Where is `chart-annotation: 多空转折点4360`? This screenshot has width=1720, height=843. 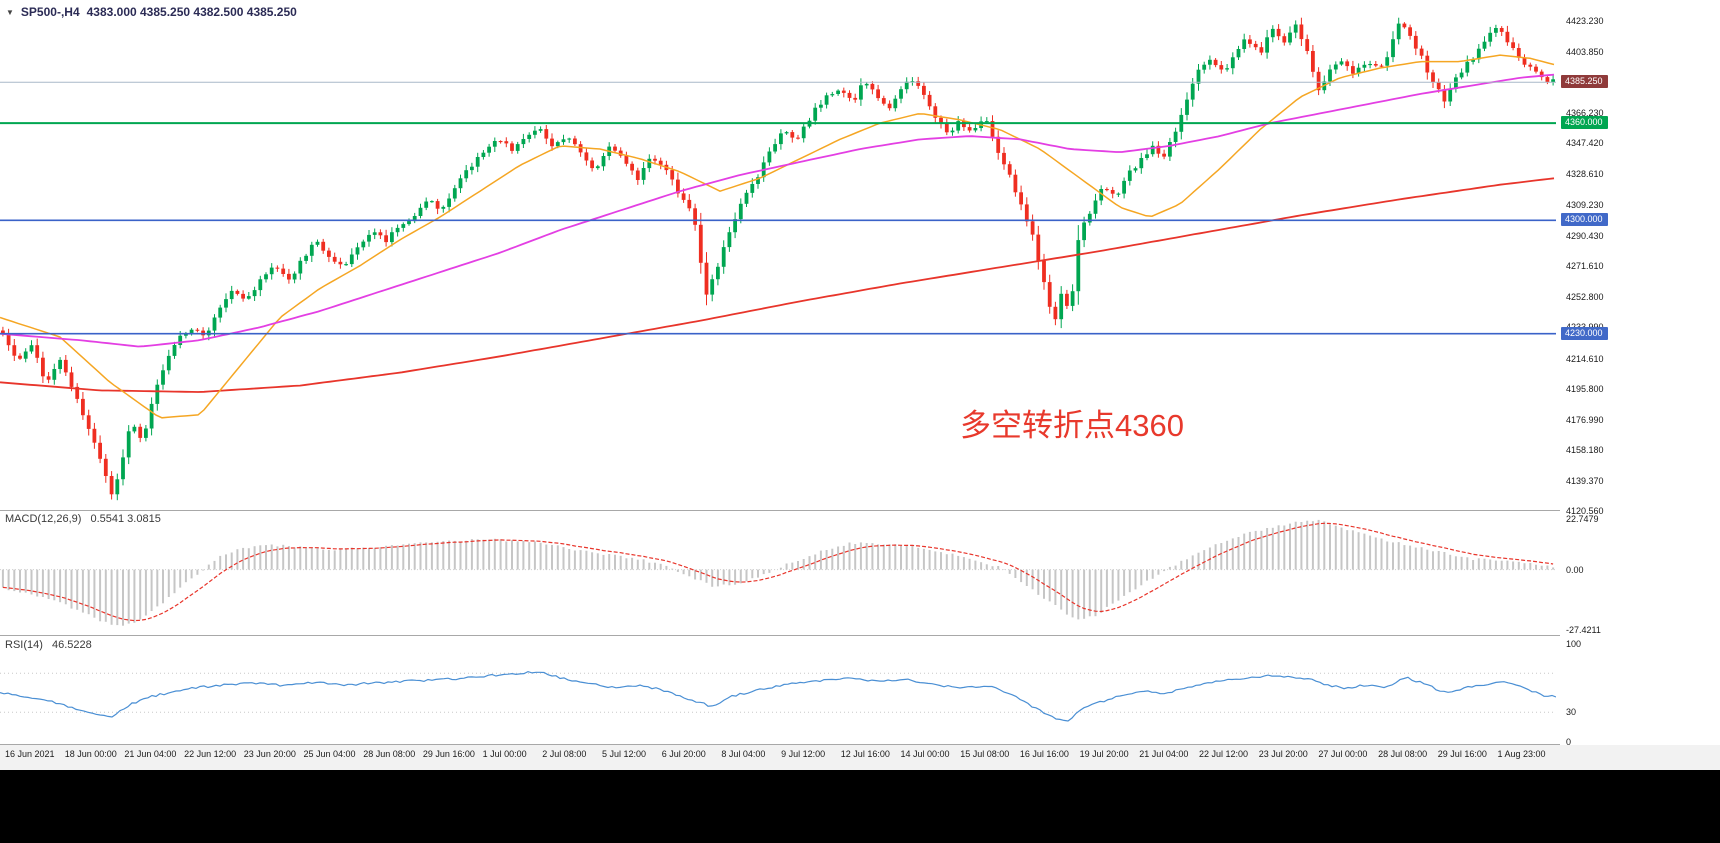 chart-annotation: 多空转折点4360 is located at coordinates (1072, 425).